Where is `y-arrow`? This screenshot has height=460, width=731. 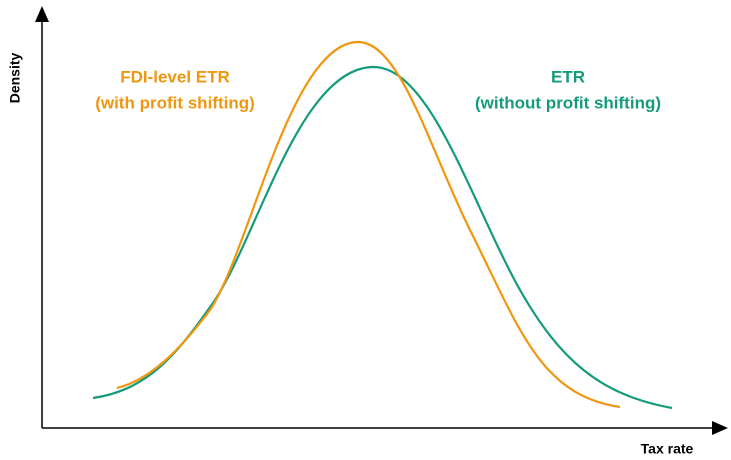
y-arrow is located at coordinates (42, 14).